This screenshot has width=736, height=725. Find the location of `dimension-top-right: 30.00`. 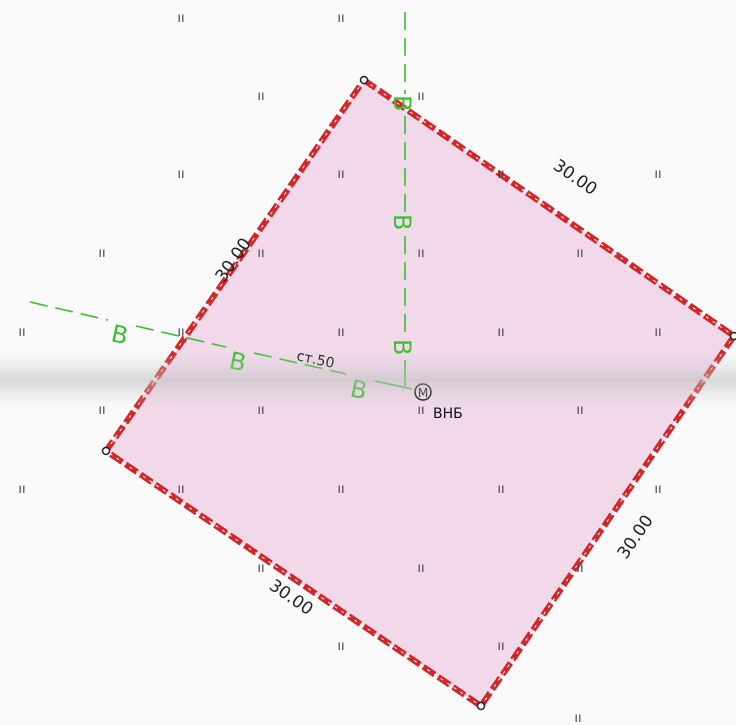

dimension-top-right: 30.00 is located at coordinates (574, 178).